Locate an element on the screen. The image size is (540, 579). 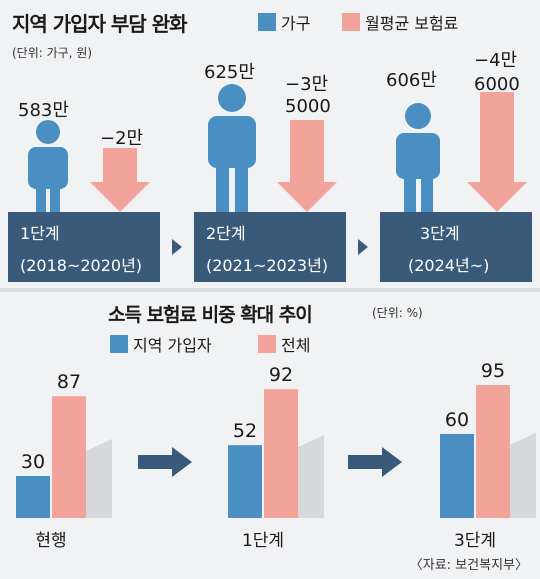
down-arrow-icon-stage2 is located at coordinates (307, 166).